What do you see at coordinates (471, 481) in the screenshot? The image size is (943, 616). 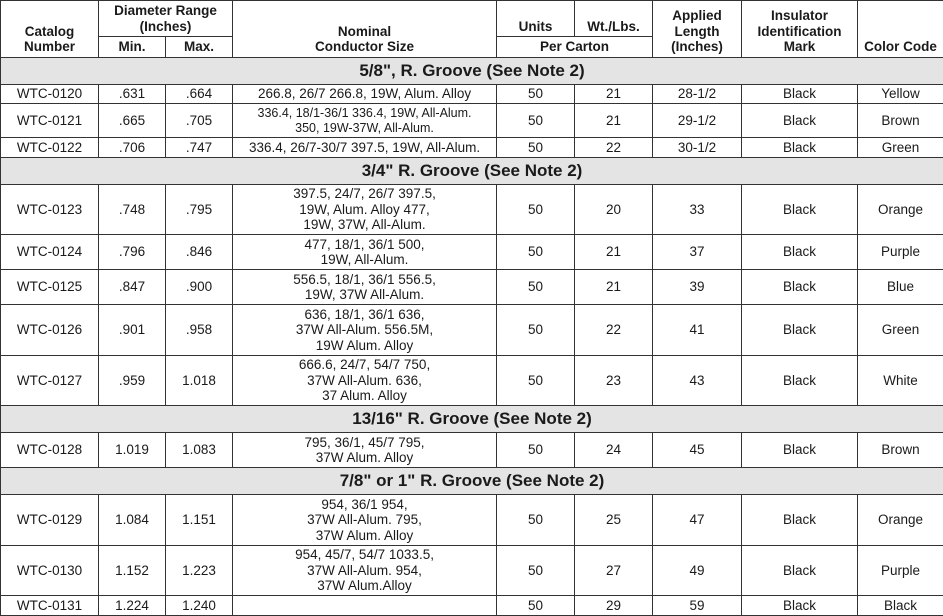 I see `section-title: 7/8" or 1" R. Groove (See Note 2)` at bounding box center [471, 481].